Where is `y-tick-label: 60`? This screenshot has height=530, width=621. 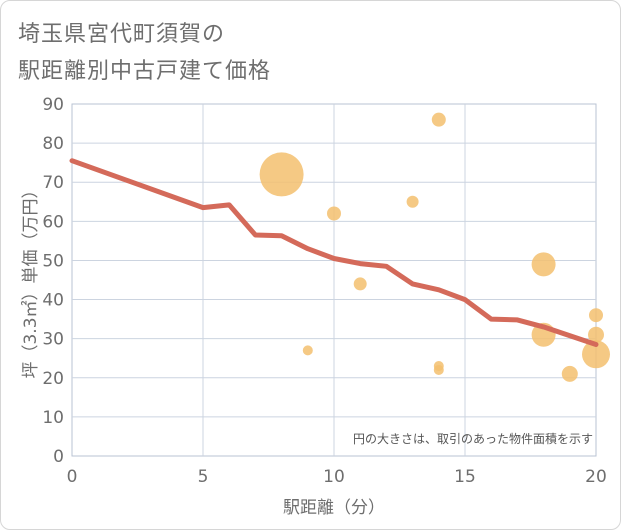
y-tick-label: 60 is located at coordinates (53, 222).